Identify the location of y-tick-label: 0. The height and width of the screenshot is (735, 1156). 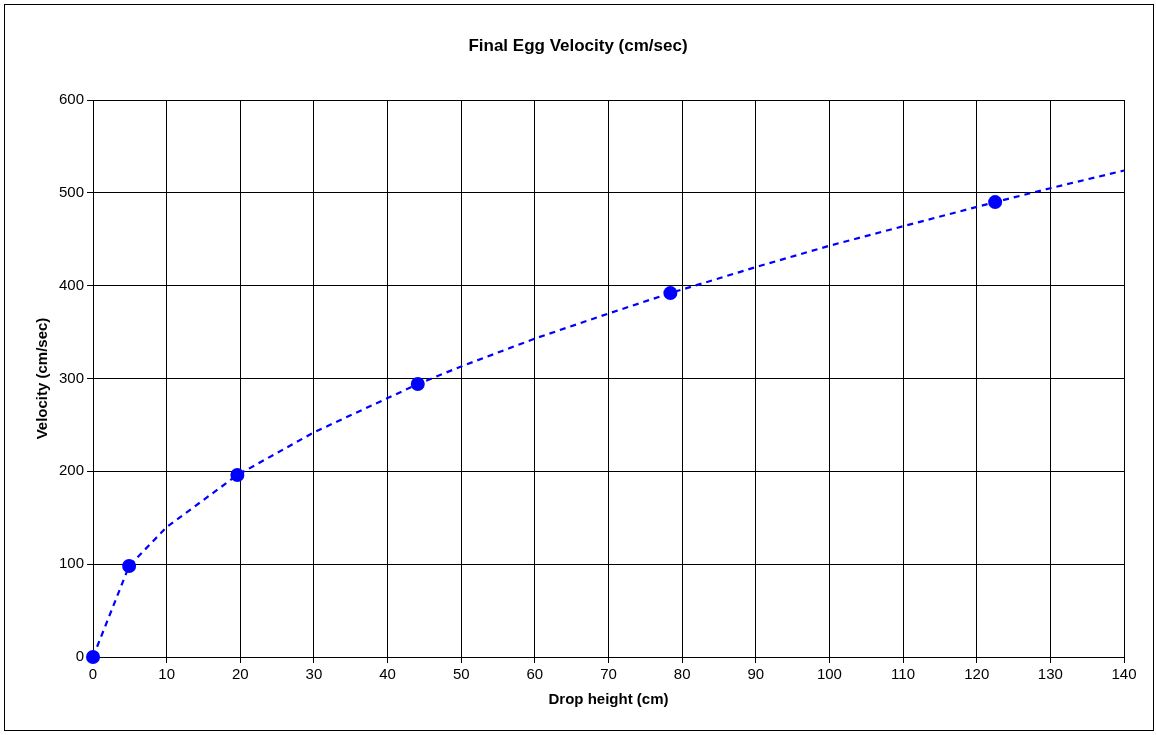
(80, 656).